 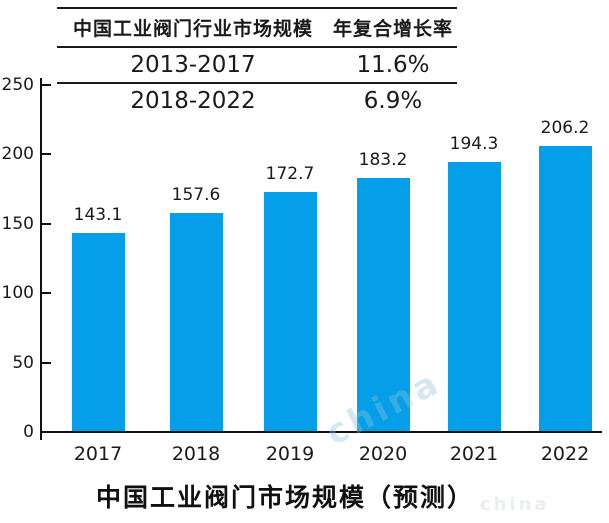 I want to click on period-cell: 2018-2022, so click(x=193, y=101).